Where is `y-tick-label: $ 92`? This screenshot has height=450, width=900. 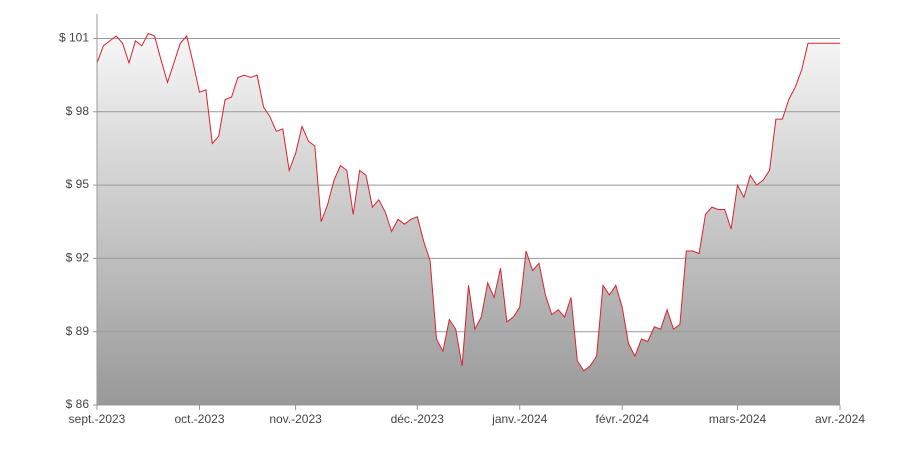 y-tick-label: $ 92 is located at coordinates (78, 258).